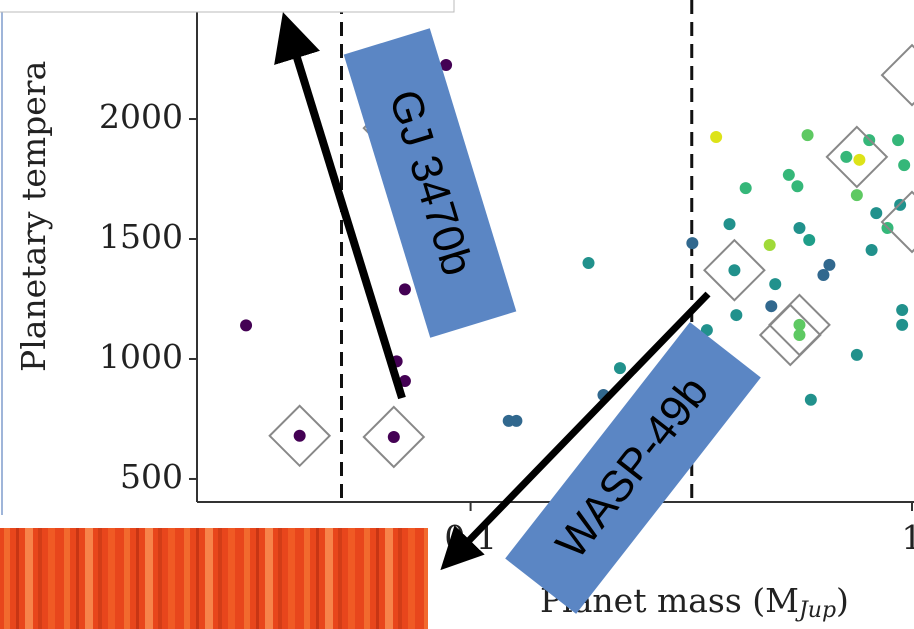 The image size is (914, 629). Describe the element at coordinates (214, 578) in the screenshot. I see `image-strip` at that location.